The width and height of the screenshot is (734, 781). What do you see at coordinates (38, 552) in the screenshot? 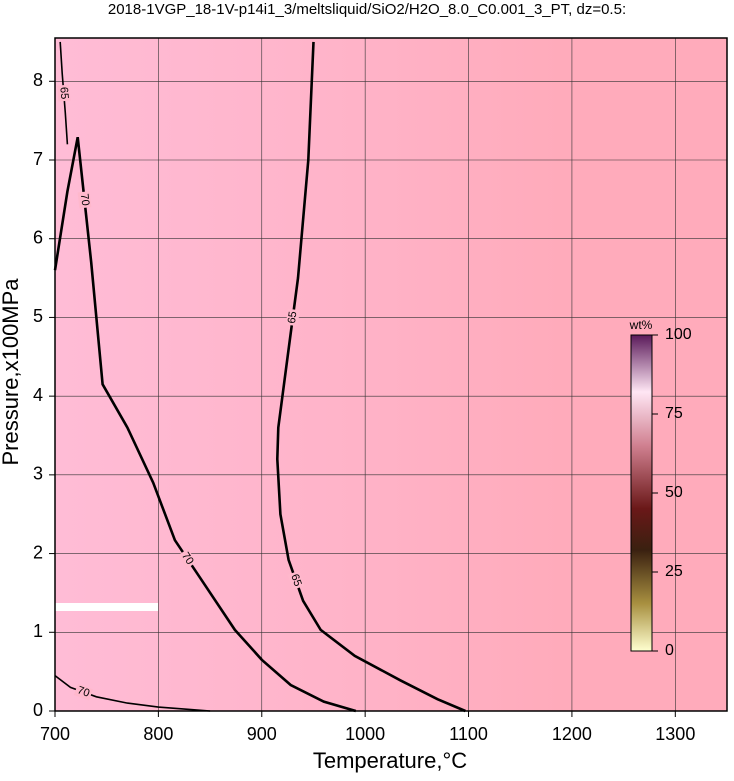
I see `y-tick-label: 2` at bounding box center [38, 552].